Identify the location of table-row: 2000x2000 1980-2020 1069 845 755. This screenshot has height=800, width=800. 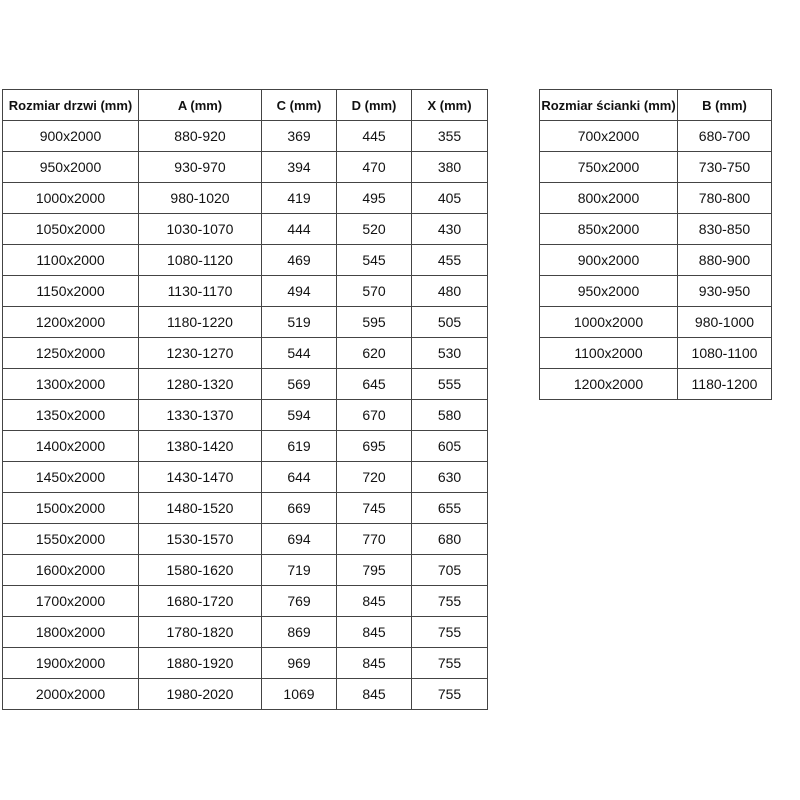
(245, 694).